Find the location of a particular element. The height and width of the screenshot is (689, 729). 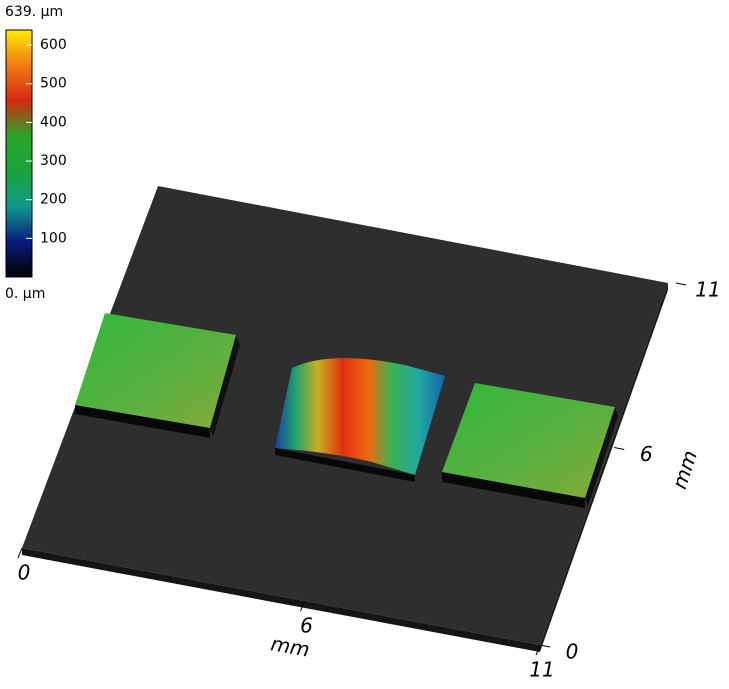

x-tick-label: 6 is located at coordinates (306, 625).